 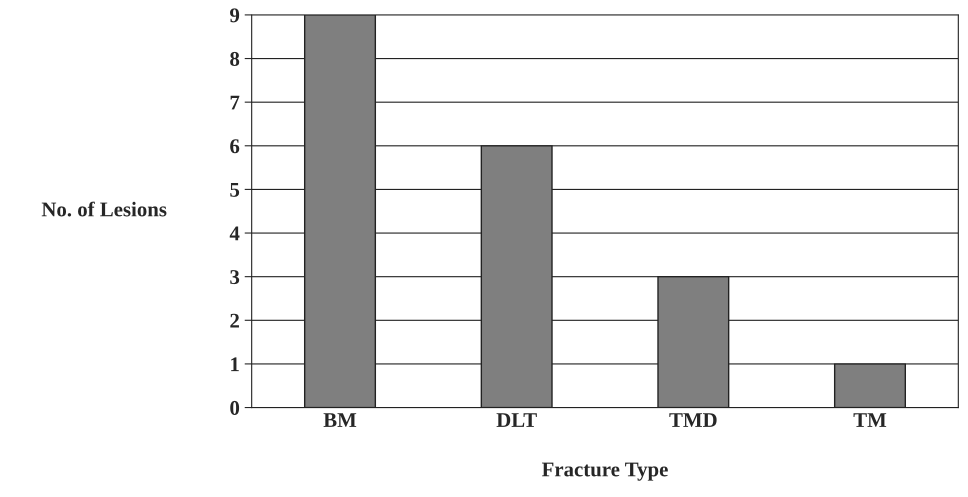 What do you see at coordinates (340, 420) in the screenshot?
I see `x-tick-label: BM` at bounding box center [340, 420].